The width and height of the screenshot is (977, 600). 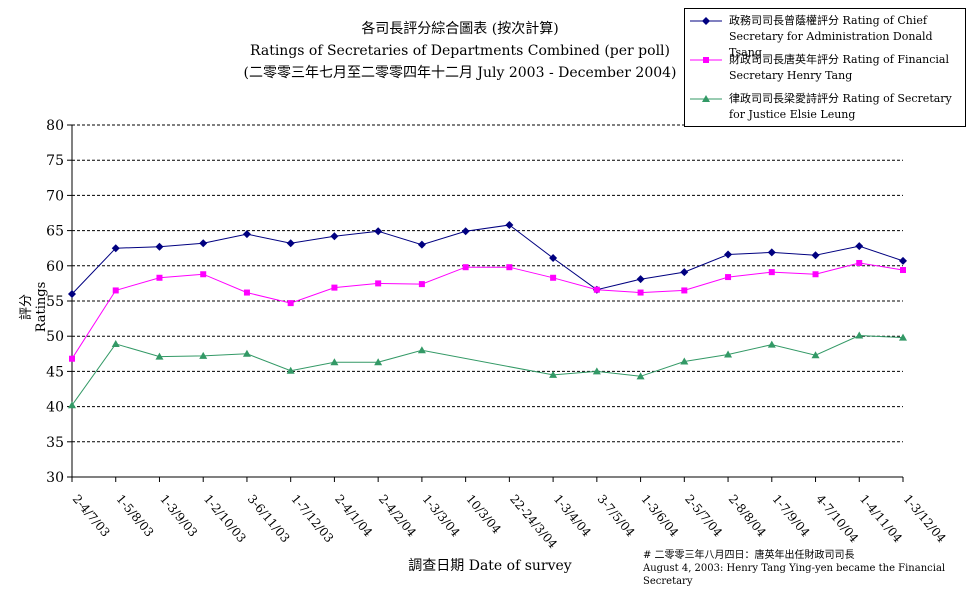 What do you see at coordinates (353, 516) in the screenshot?
I see `x-tick-label: 2-4/1/04` at bounding box center [353, 516].